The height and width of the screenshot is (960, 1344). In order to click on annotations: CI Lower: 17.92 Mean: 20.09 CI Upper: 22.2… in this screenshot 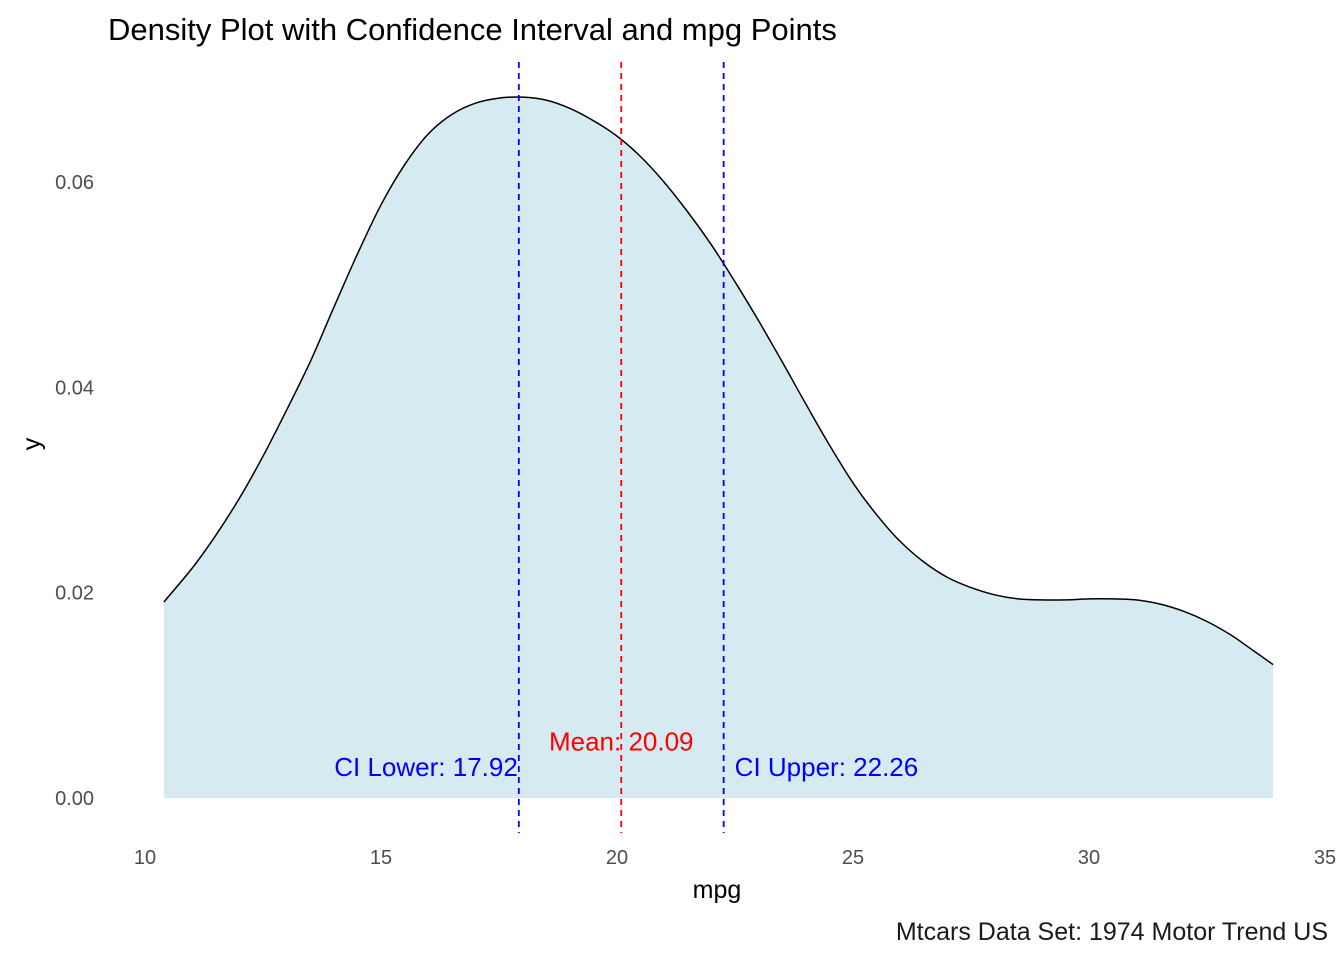, I will do `click(626, 755)`.